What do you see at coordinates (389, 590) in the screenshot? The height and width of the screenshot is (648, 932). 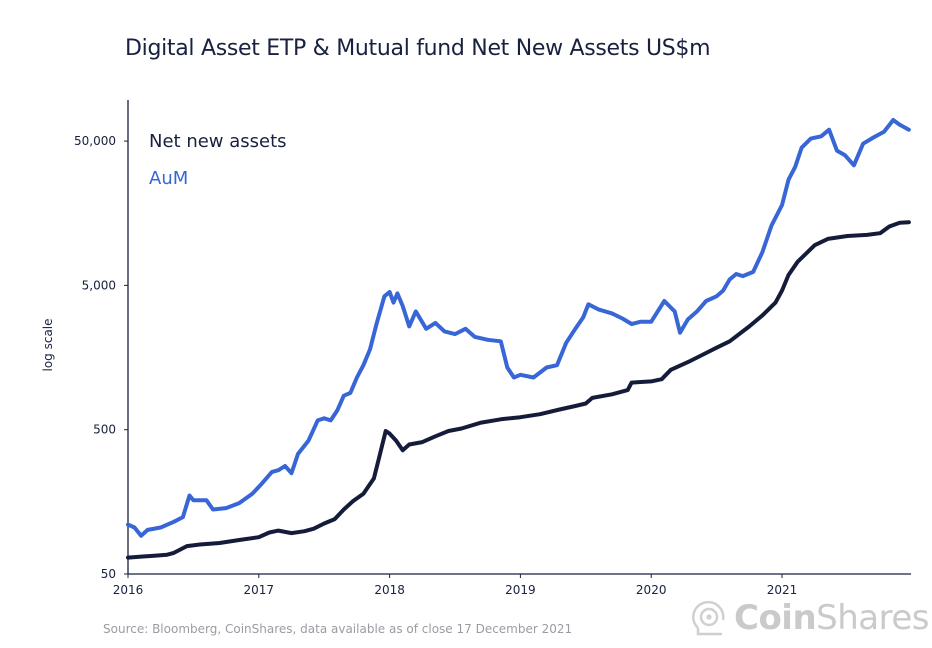 I see `x-tick-label: 2018` at bounding box center [389, 590].